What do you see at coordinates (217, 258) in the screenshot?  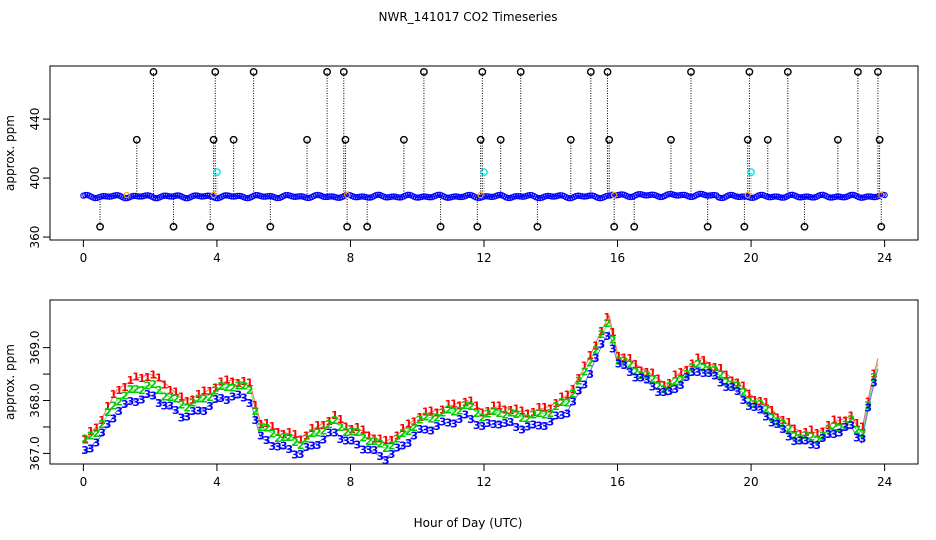 I see `top-x-tick-label: 4` at bounding box center [217, 258].